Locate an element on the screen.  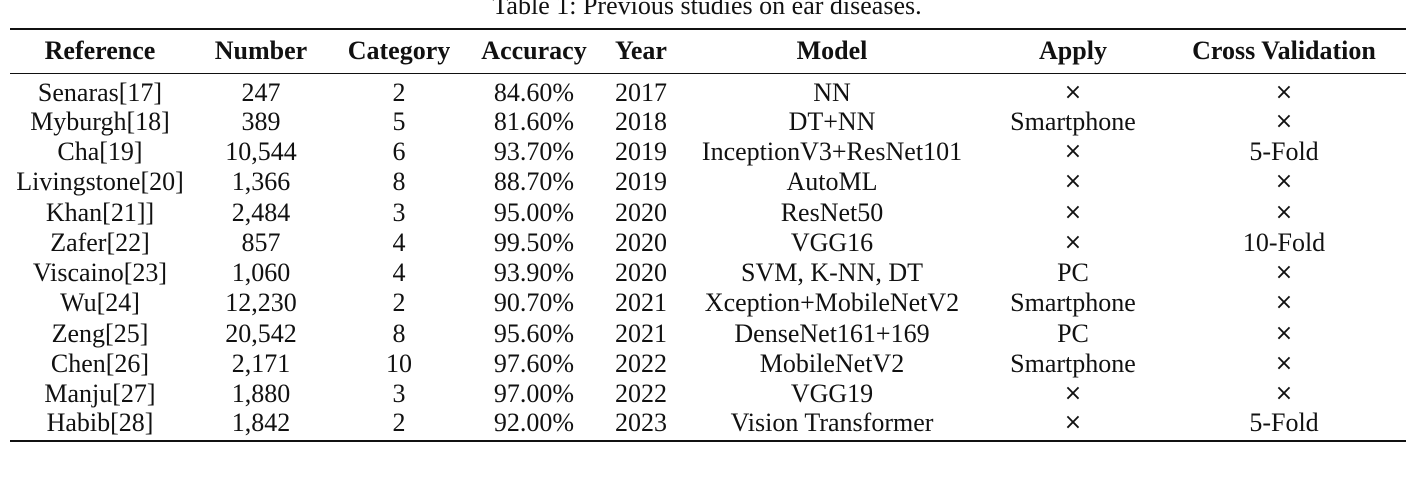
cell-number: 1,842 is located at coordinates (261, 426).